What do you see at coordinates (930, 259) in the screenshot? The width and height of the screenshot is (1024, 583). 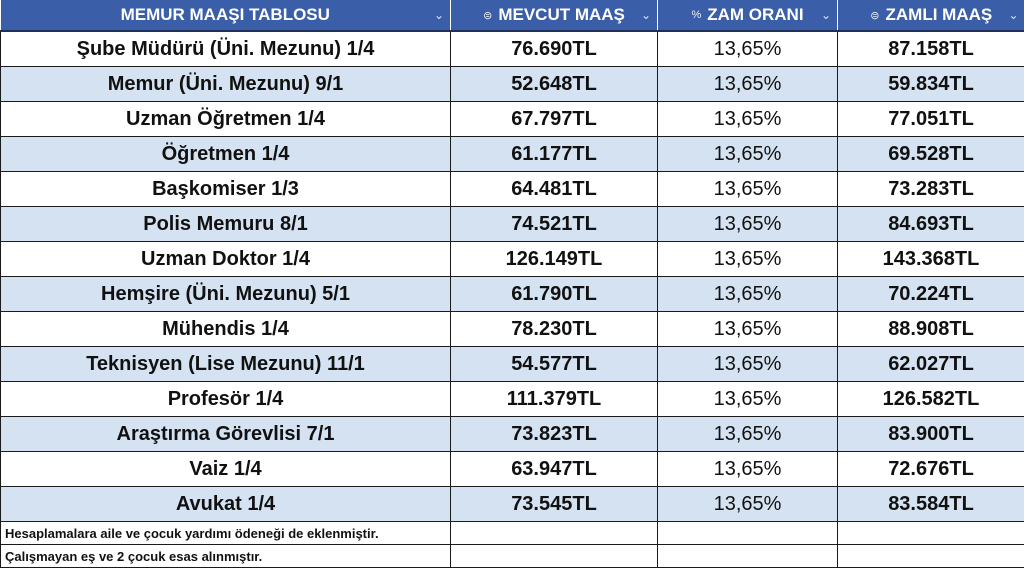 I see `cell-raised-salary: 143.368TL` at bounding box center [930, 259].